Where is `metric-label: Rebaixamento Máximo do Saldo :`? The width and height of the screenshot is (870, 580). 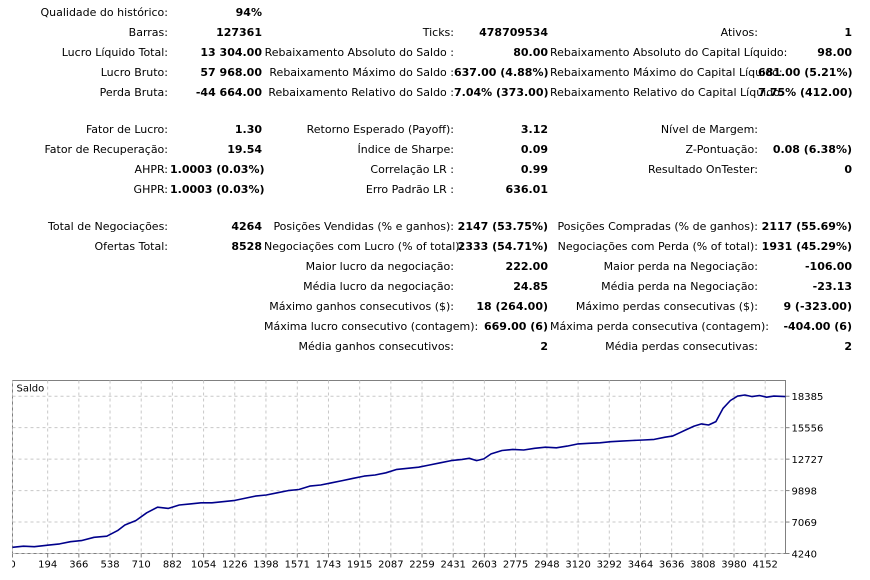 metric-label: Rebaixamento Máximo do Saldo : is located at coordinates (361, 72).